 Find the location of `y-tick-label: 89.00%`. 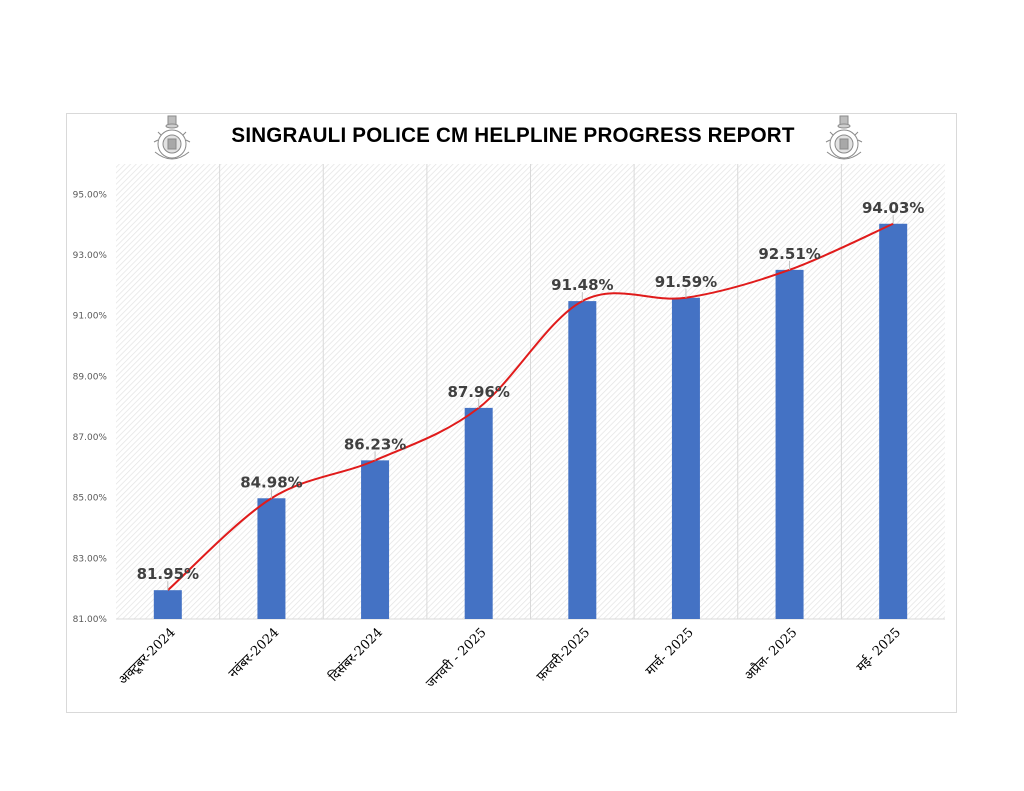

y-tick-label: 89.00% is located at coordinates (90, 377).